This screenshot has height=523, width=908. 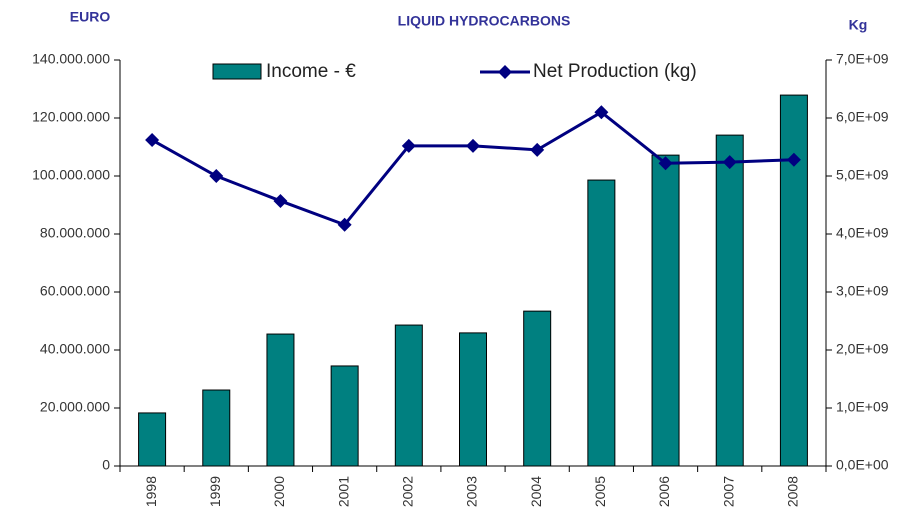 I want to click on y-tick-label: 100.000.000, so click(x=71, y=175).